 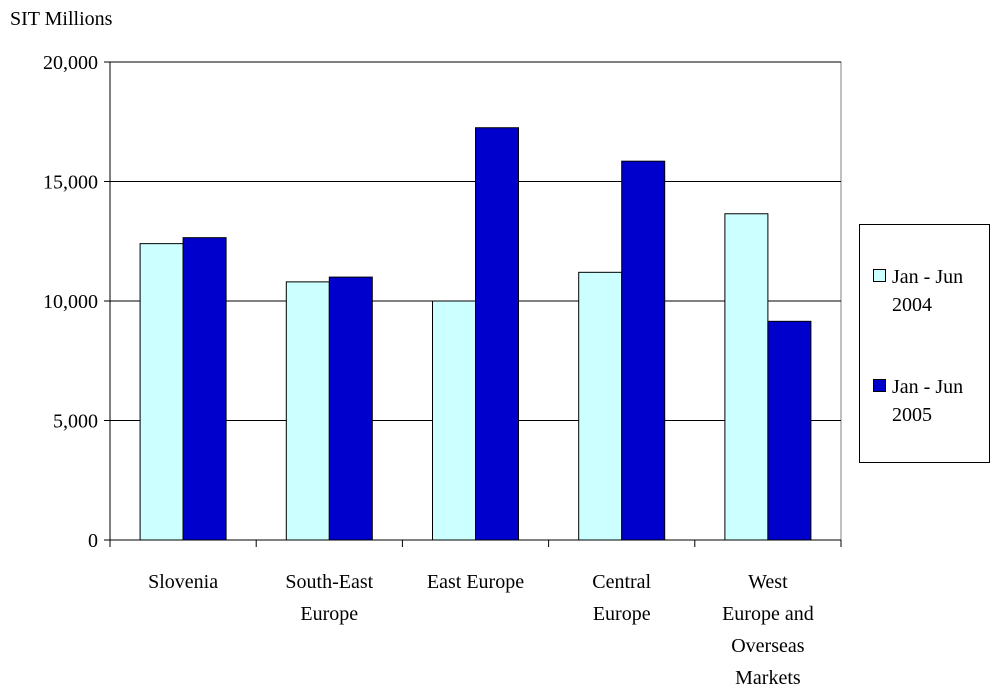 I want to click on y-tick-label: 0, so click(x=93, y=541).